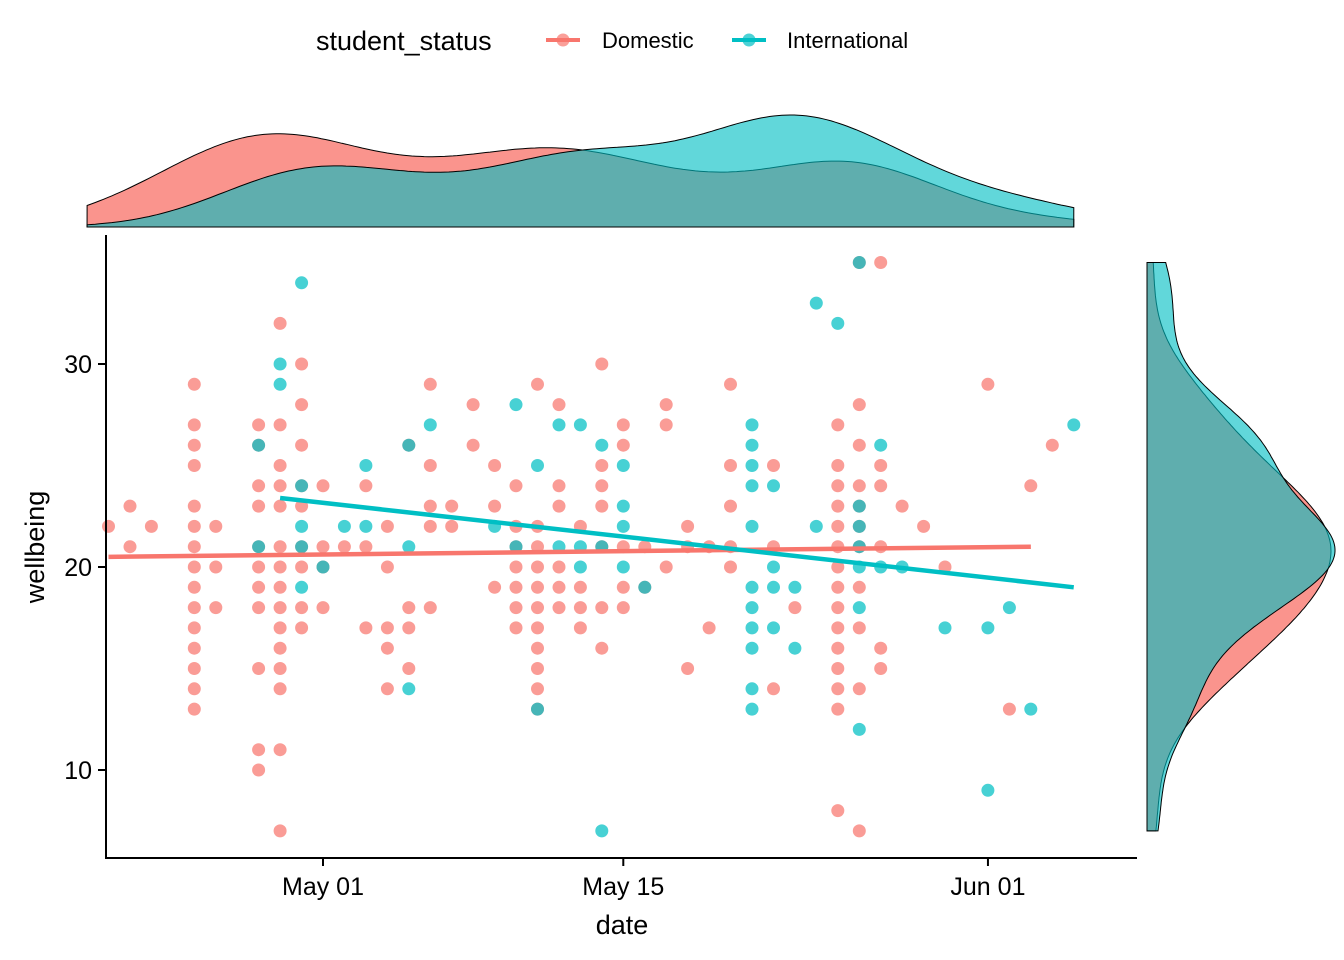 Image resolution: width=1344 pixels, height=960 pixels. I want to click on y-axis-label: wellbeing, so click(35, 548).